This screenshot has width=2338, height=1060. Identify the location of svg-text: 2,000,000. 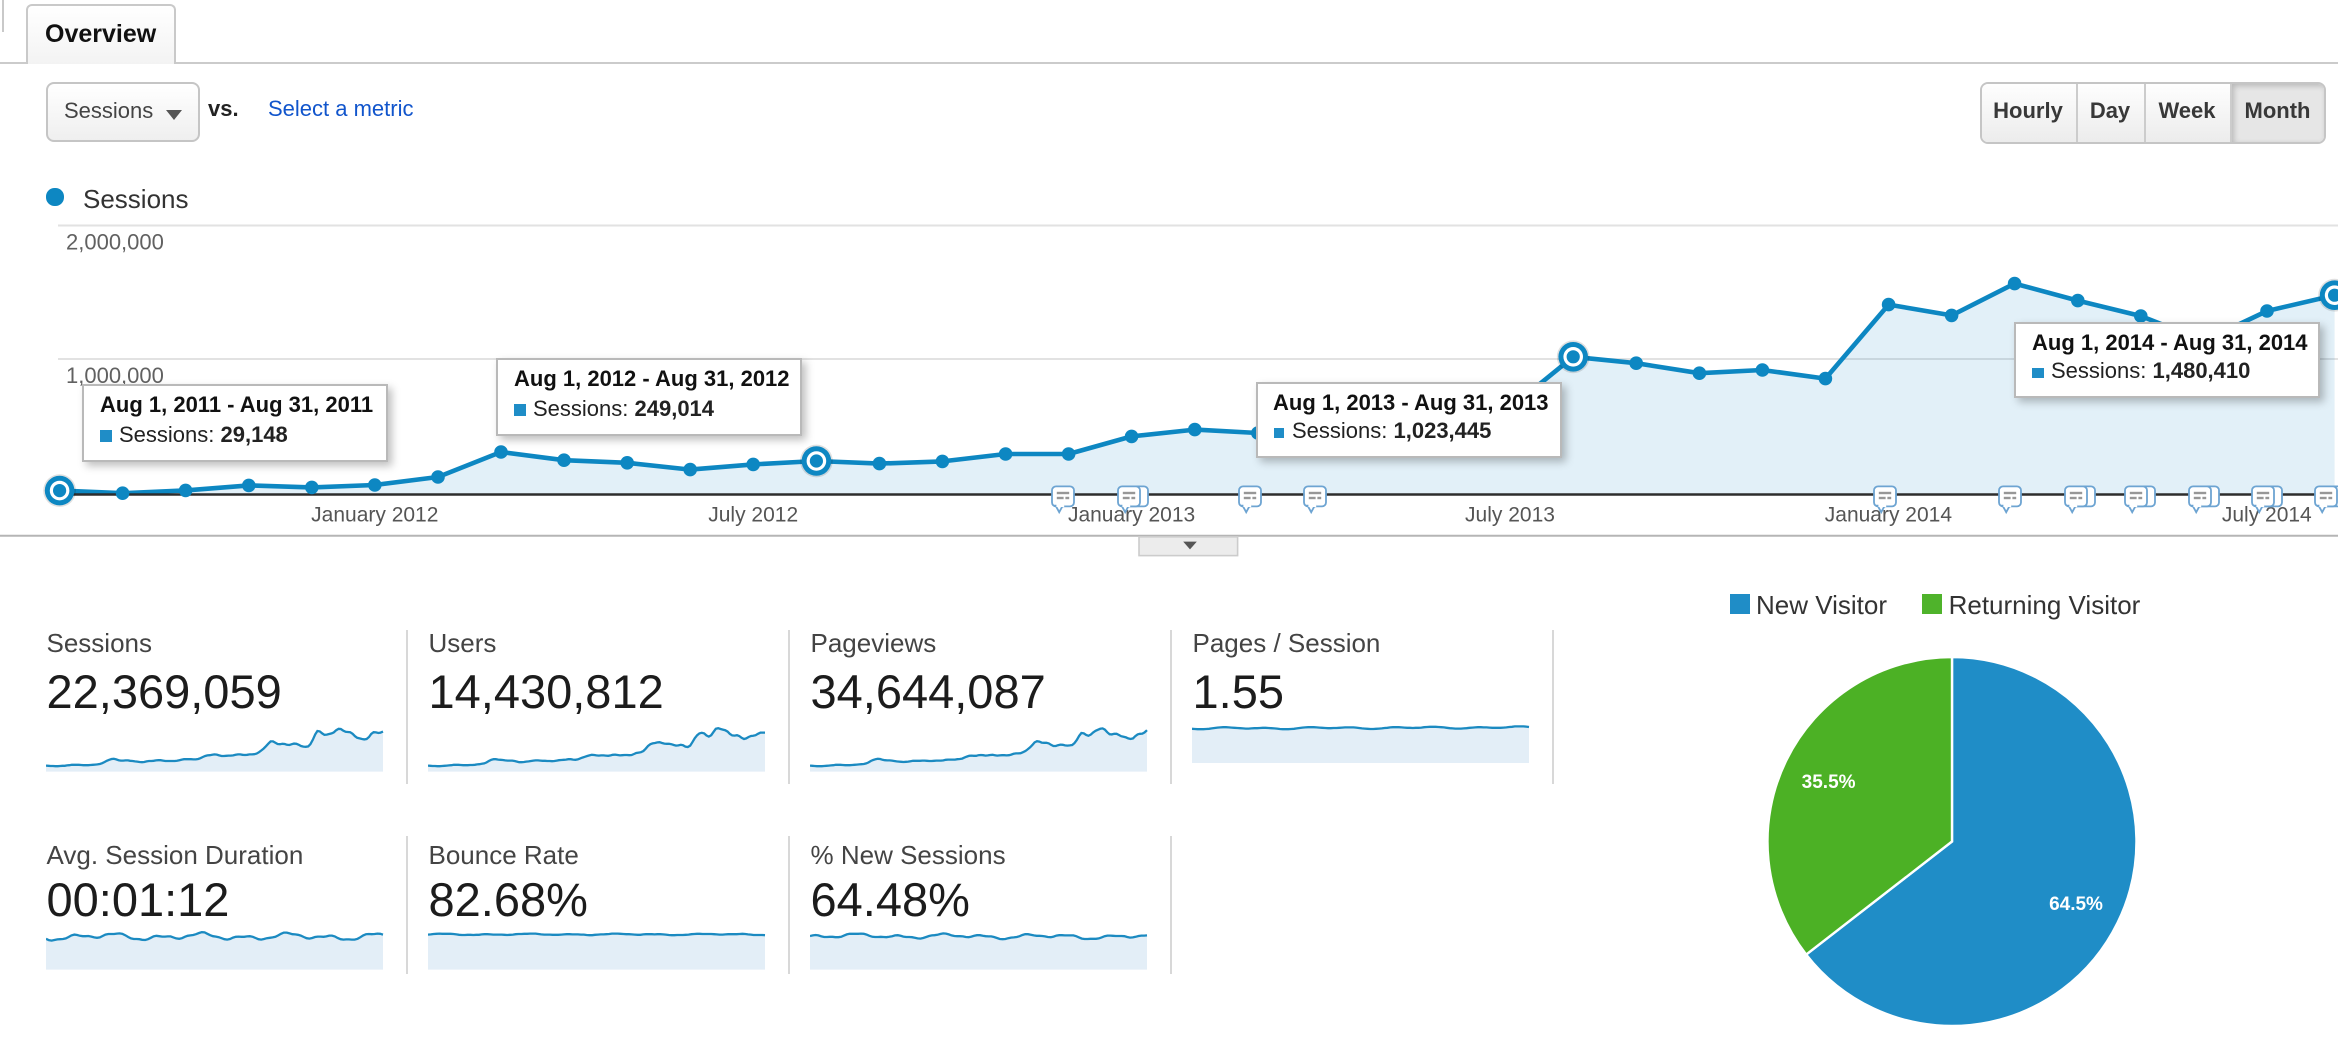
(115, 242).